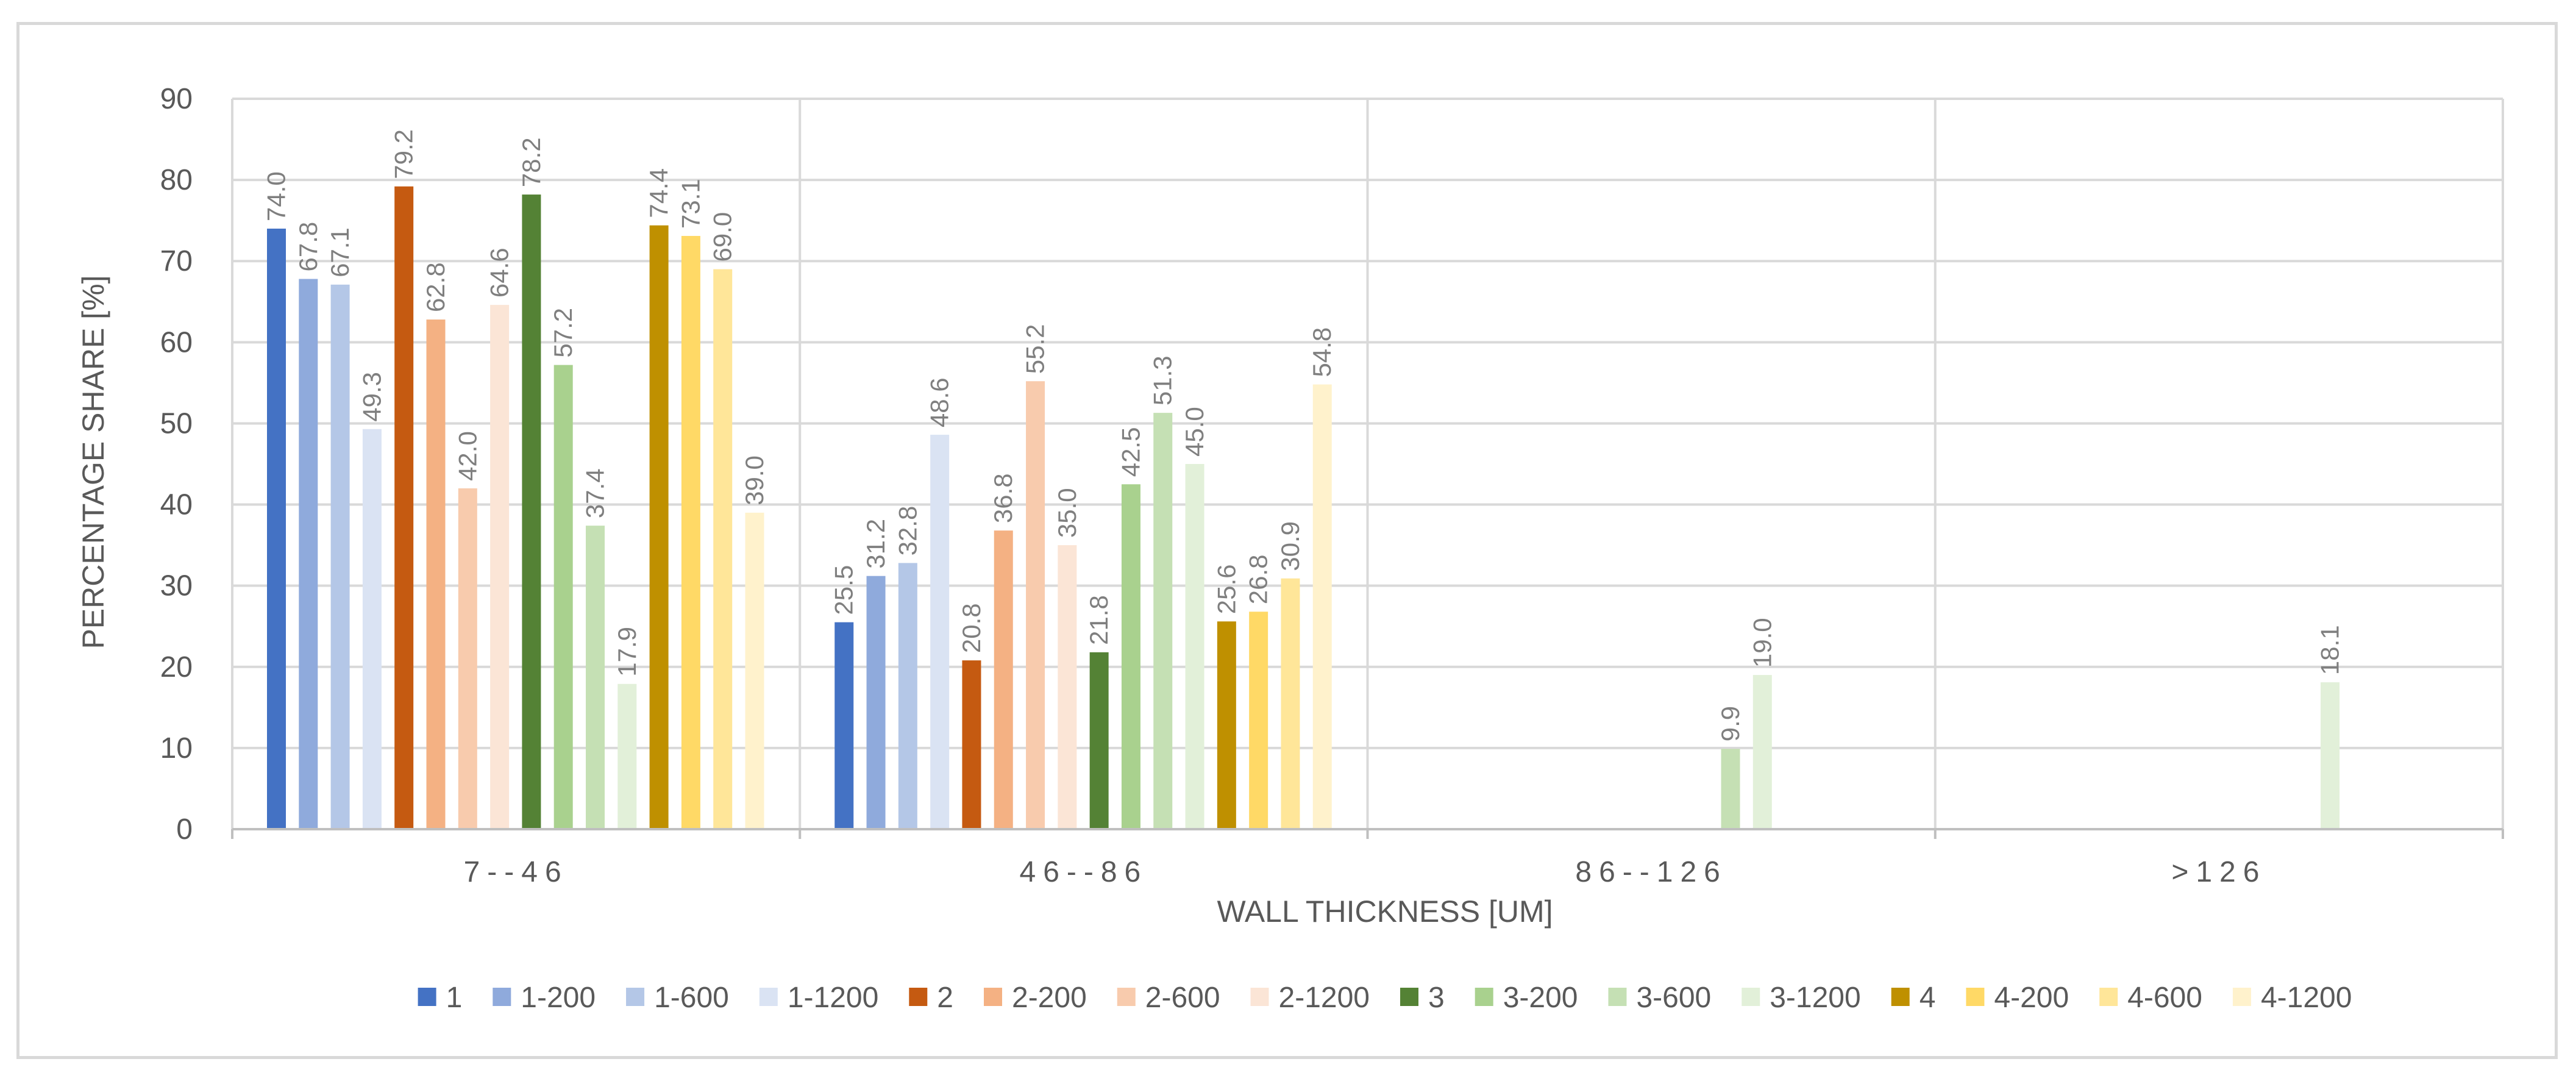  I want to click on legend-label: 2-200, so click(1049, 998).